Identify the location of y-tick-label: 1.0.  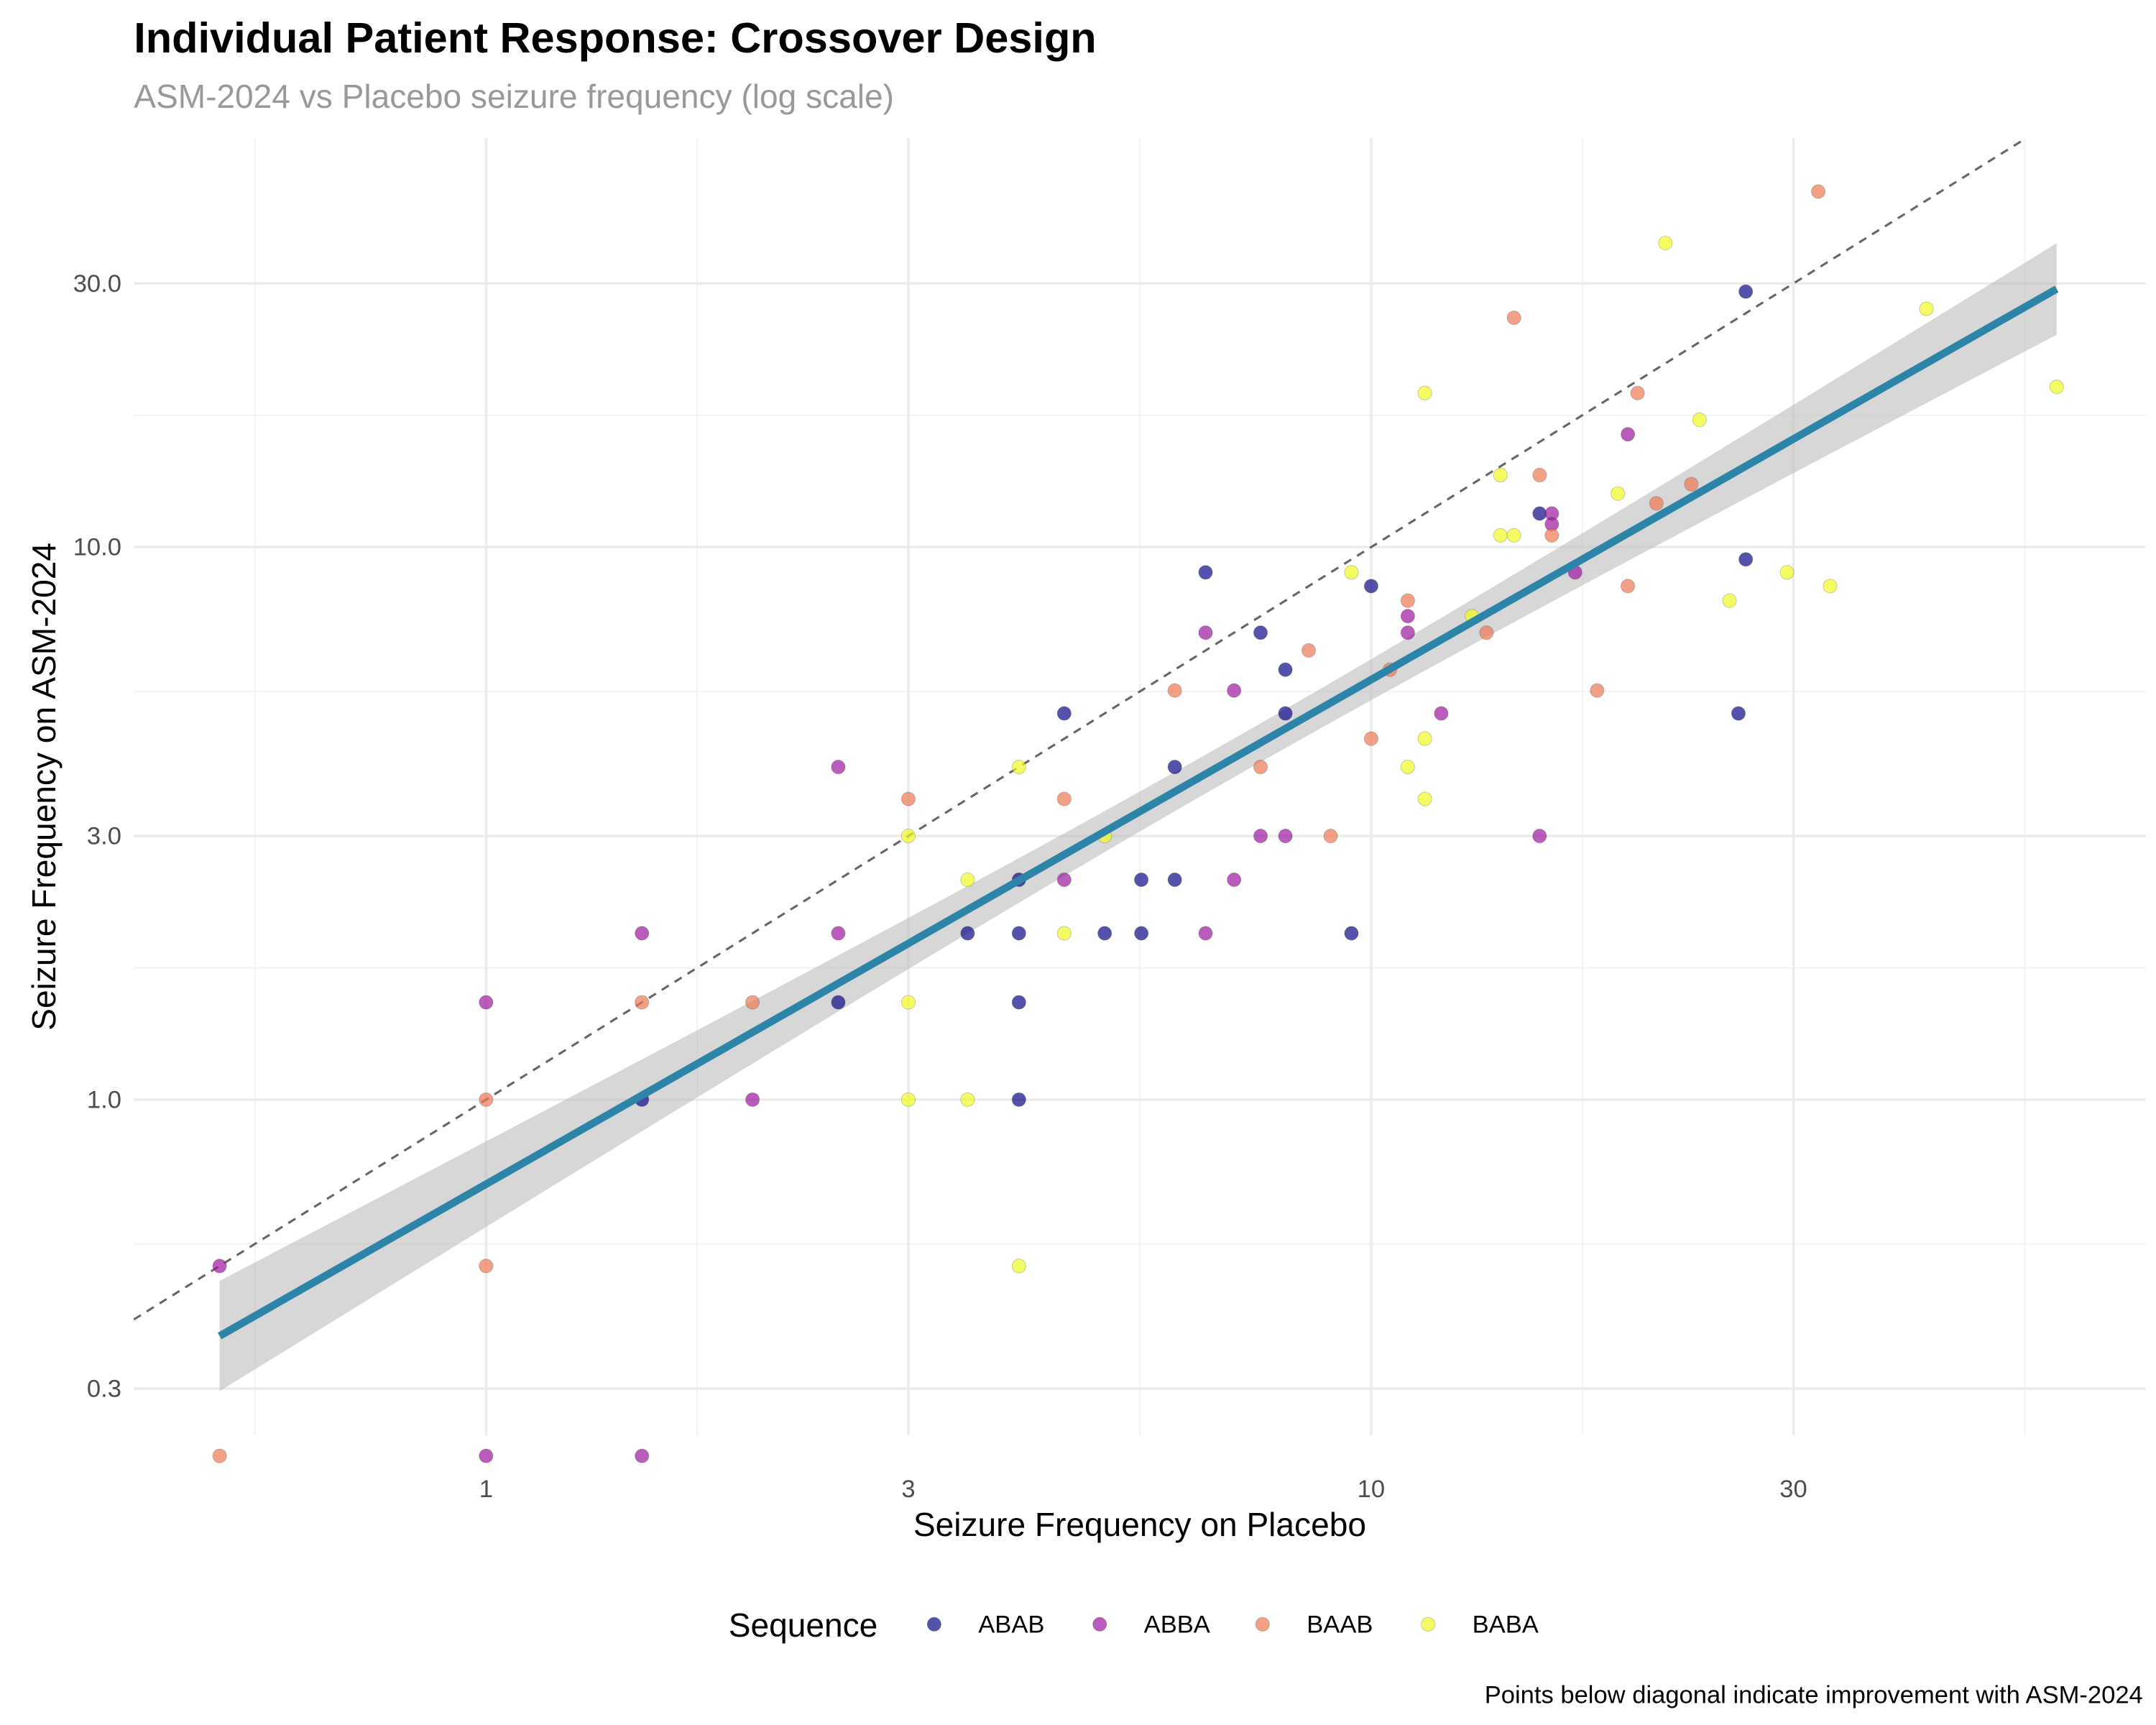
(104, 1099).